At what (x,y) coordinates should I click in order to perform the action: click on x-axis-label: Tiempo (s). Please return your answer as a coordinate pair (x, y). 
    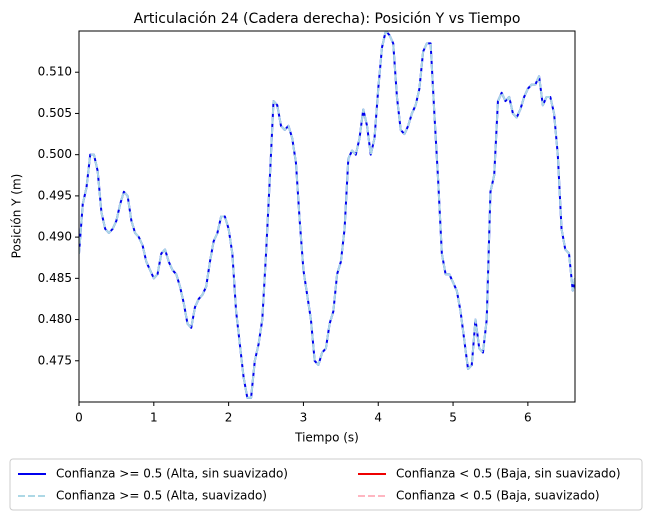
    Looking at the image, I should click on (326, 438).